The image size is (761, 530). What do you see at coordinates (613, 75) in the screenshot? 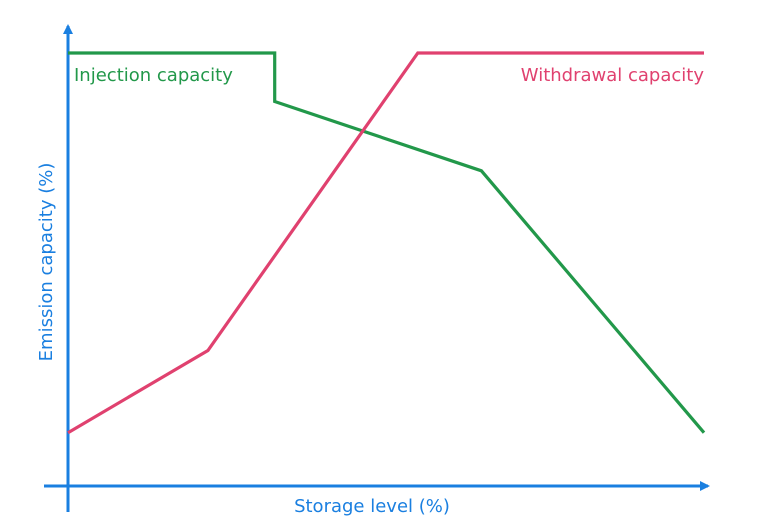
I see `series-label-withdrawal-capacity: Withdrawal capacity` at bounding box center [613, 75].